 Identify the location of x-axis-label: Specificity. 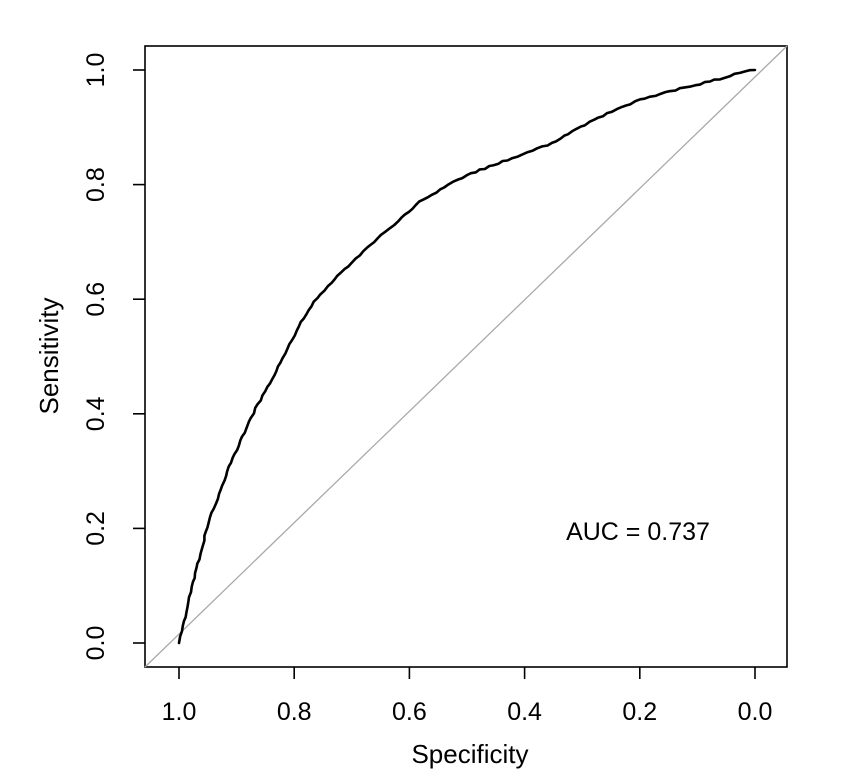
(469, 754).